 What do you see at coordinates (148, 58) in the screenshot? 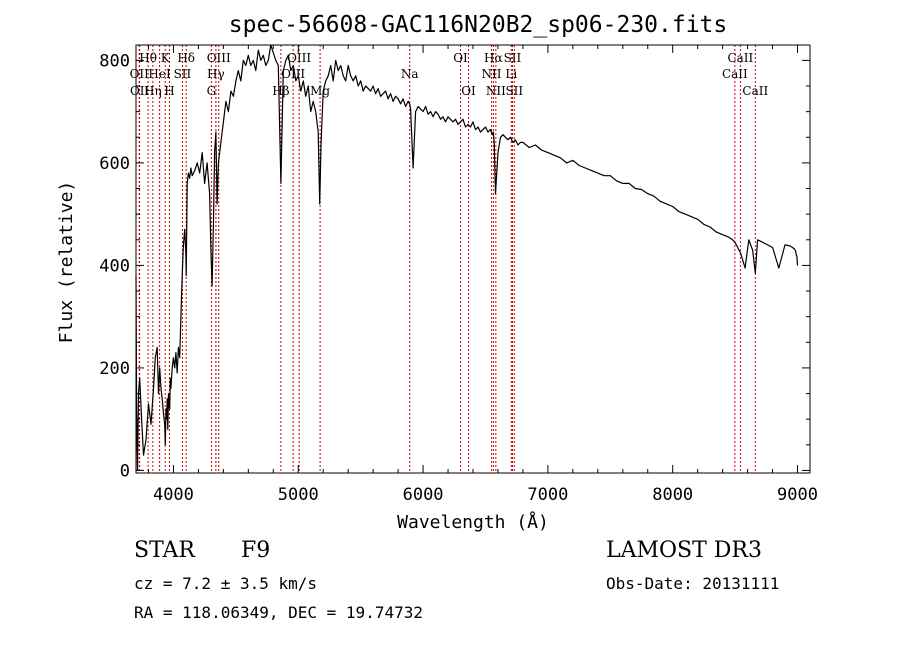
I see `line-label: Hθ` at bounding box center [148, 58].